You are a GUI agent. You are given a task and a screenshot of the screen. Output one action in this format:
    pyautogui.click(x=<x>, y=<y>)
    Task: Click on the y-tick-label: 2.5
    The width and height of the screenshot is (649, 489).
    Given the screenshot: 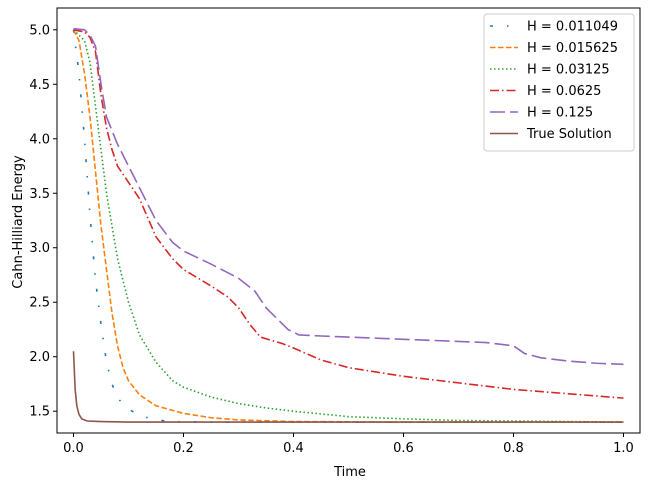 What is the action you would take?
    pyautogui.click(x=39, y=303)
    